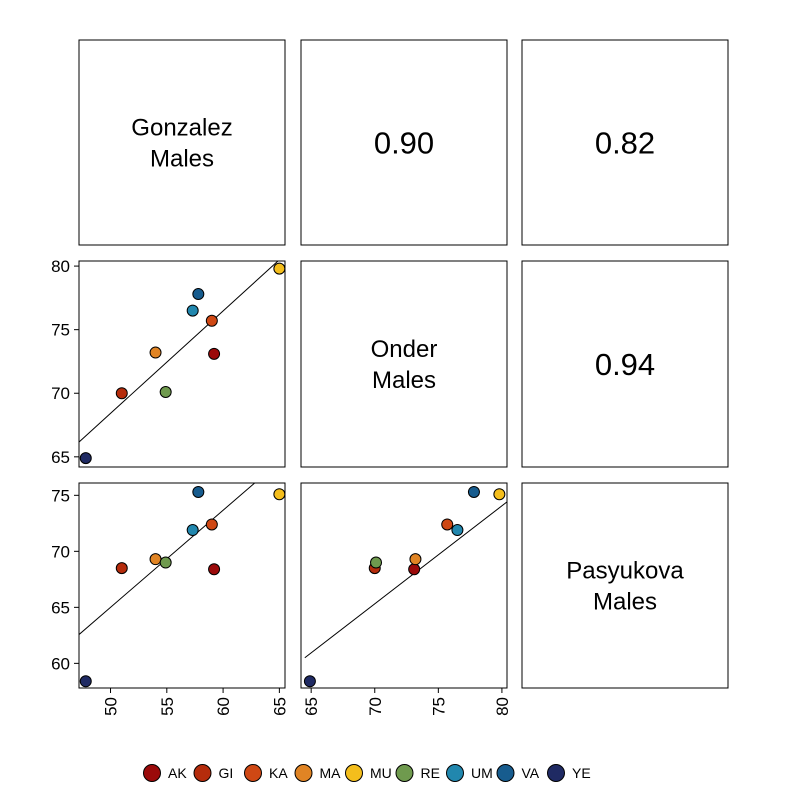 Image resolution: width=800 pixels, height=805 pixels. I want to click on correlation-value: 0.94, so click(625, 364).